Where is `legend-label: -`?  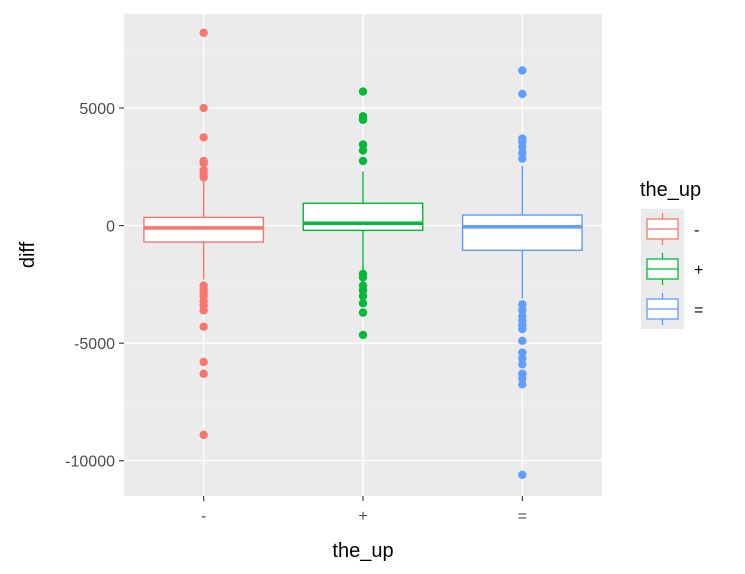 legend-label: - is located at coordinates (696, 230).